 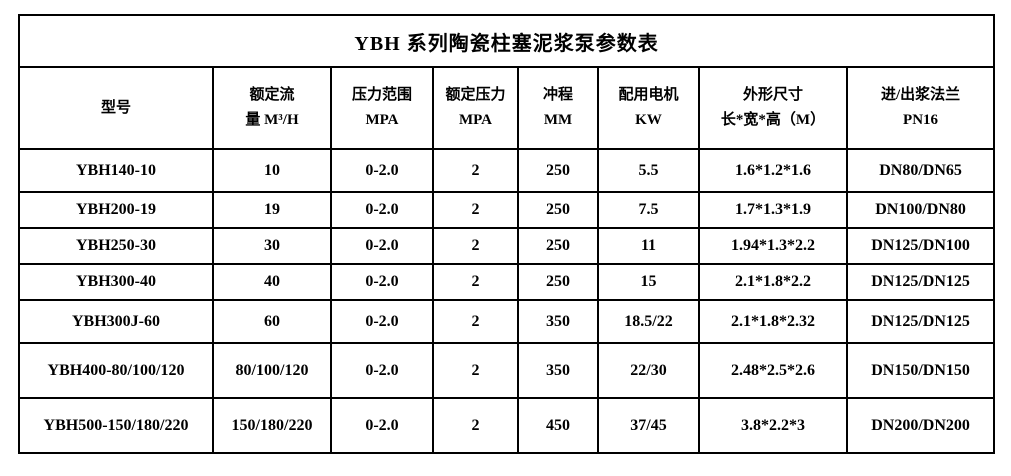 What do you see at coordinates (272, 370) in the screenshot?
I see `flow-cell: 80/100/120` at bounding box center [272, 370].